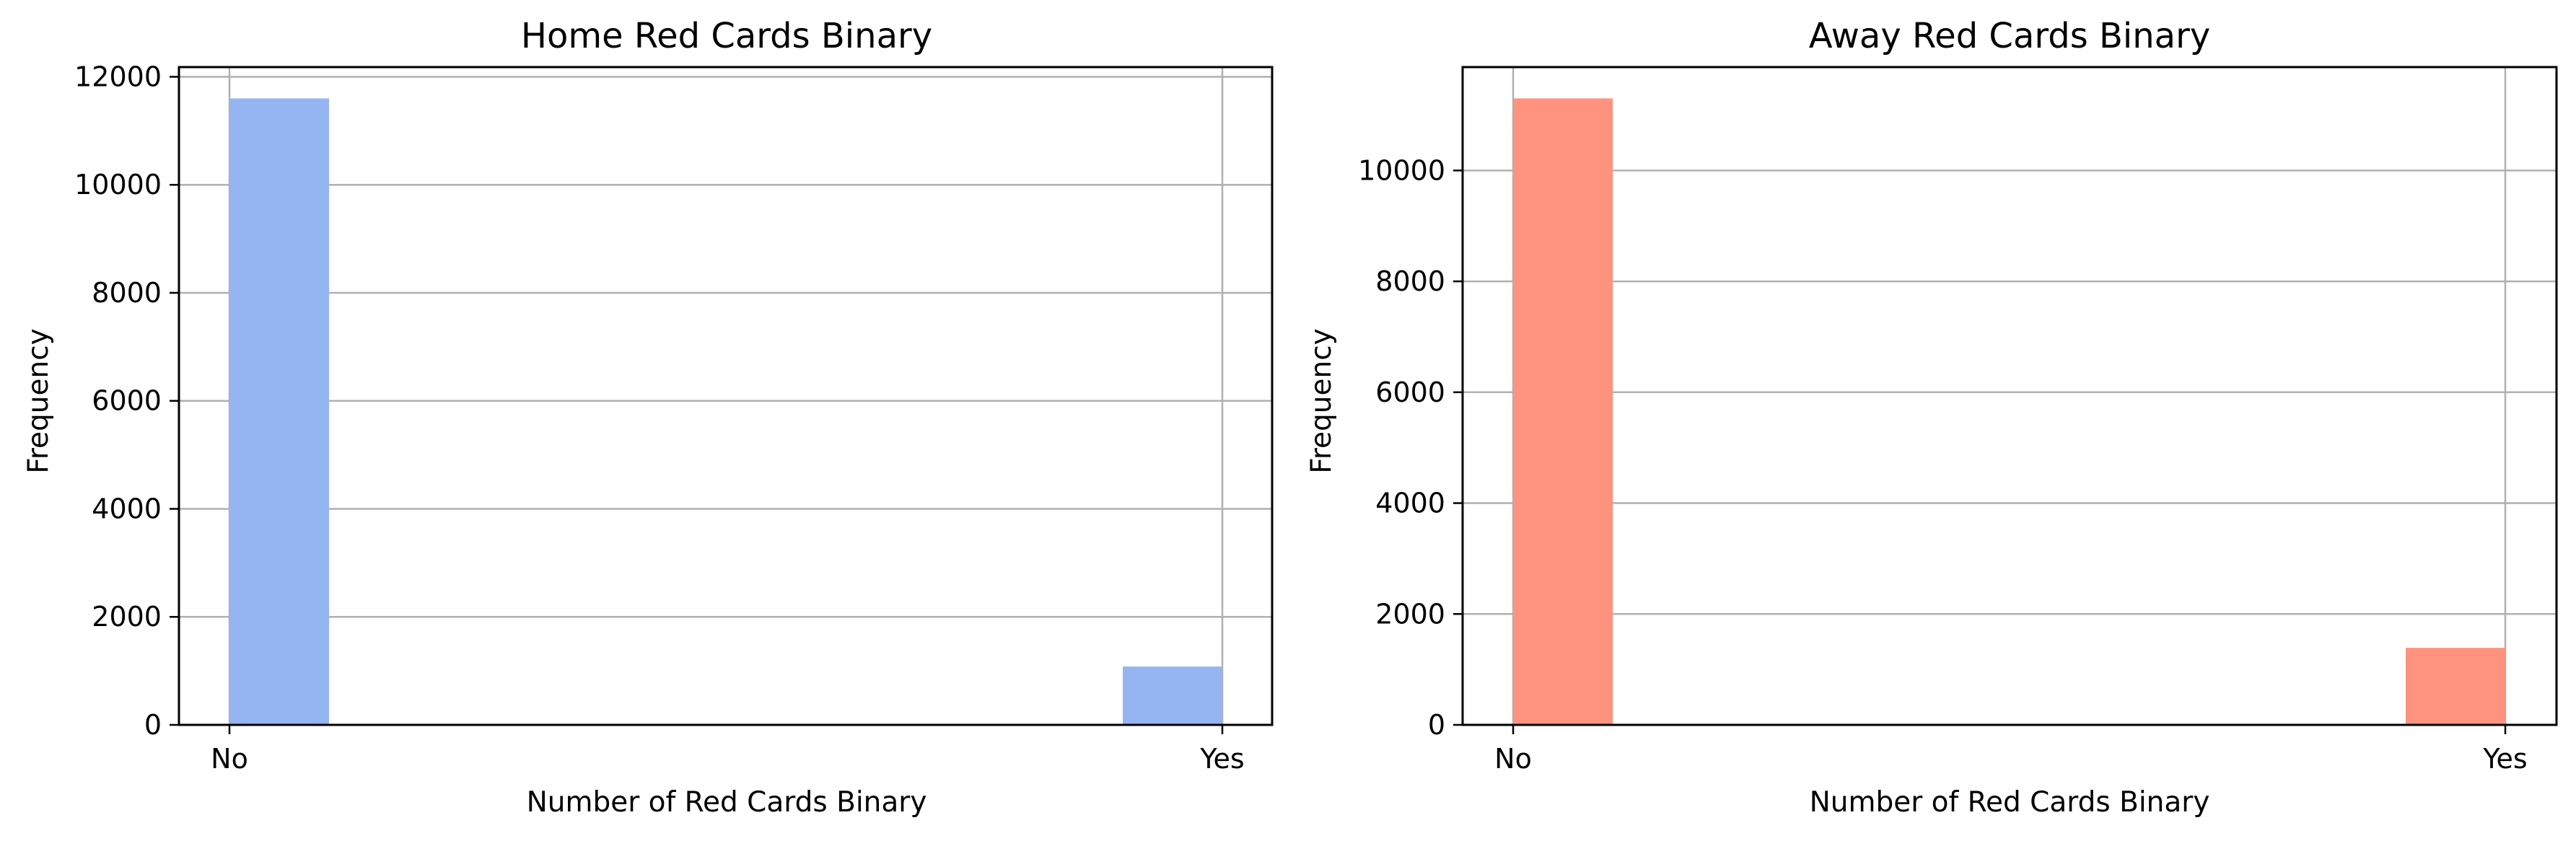 Image resolution: width=2576 pixels, height=841 pixels. I want to click on y-tick-label: 12000, so click(118, 76).